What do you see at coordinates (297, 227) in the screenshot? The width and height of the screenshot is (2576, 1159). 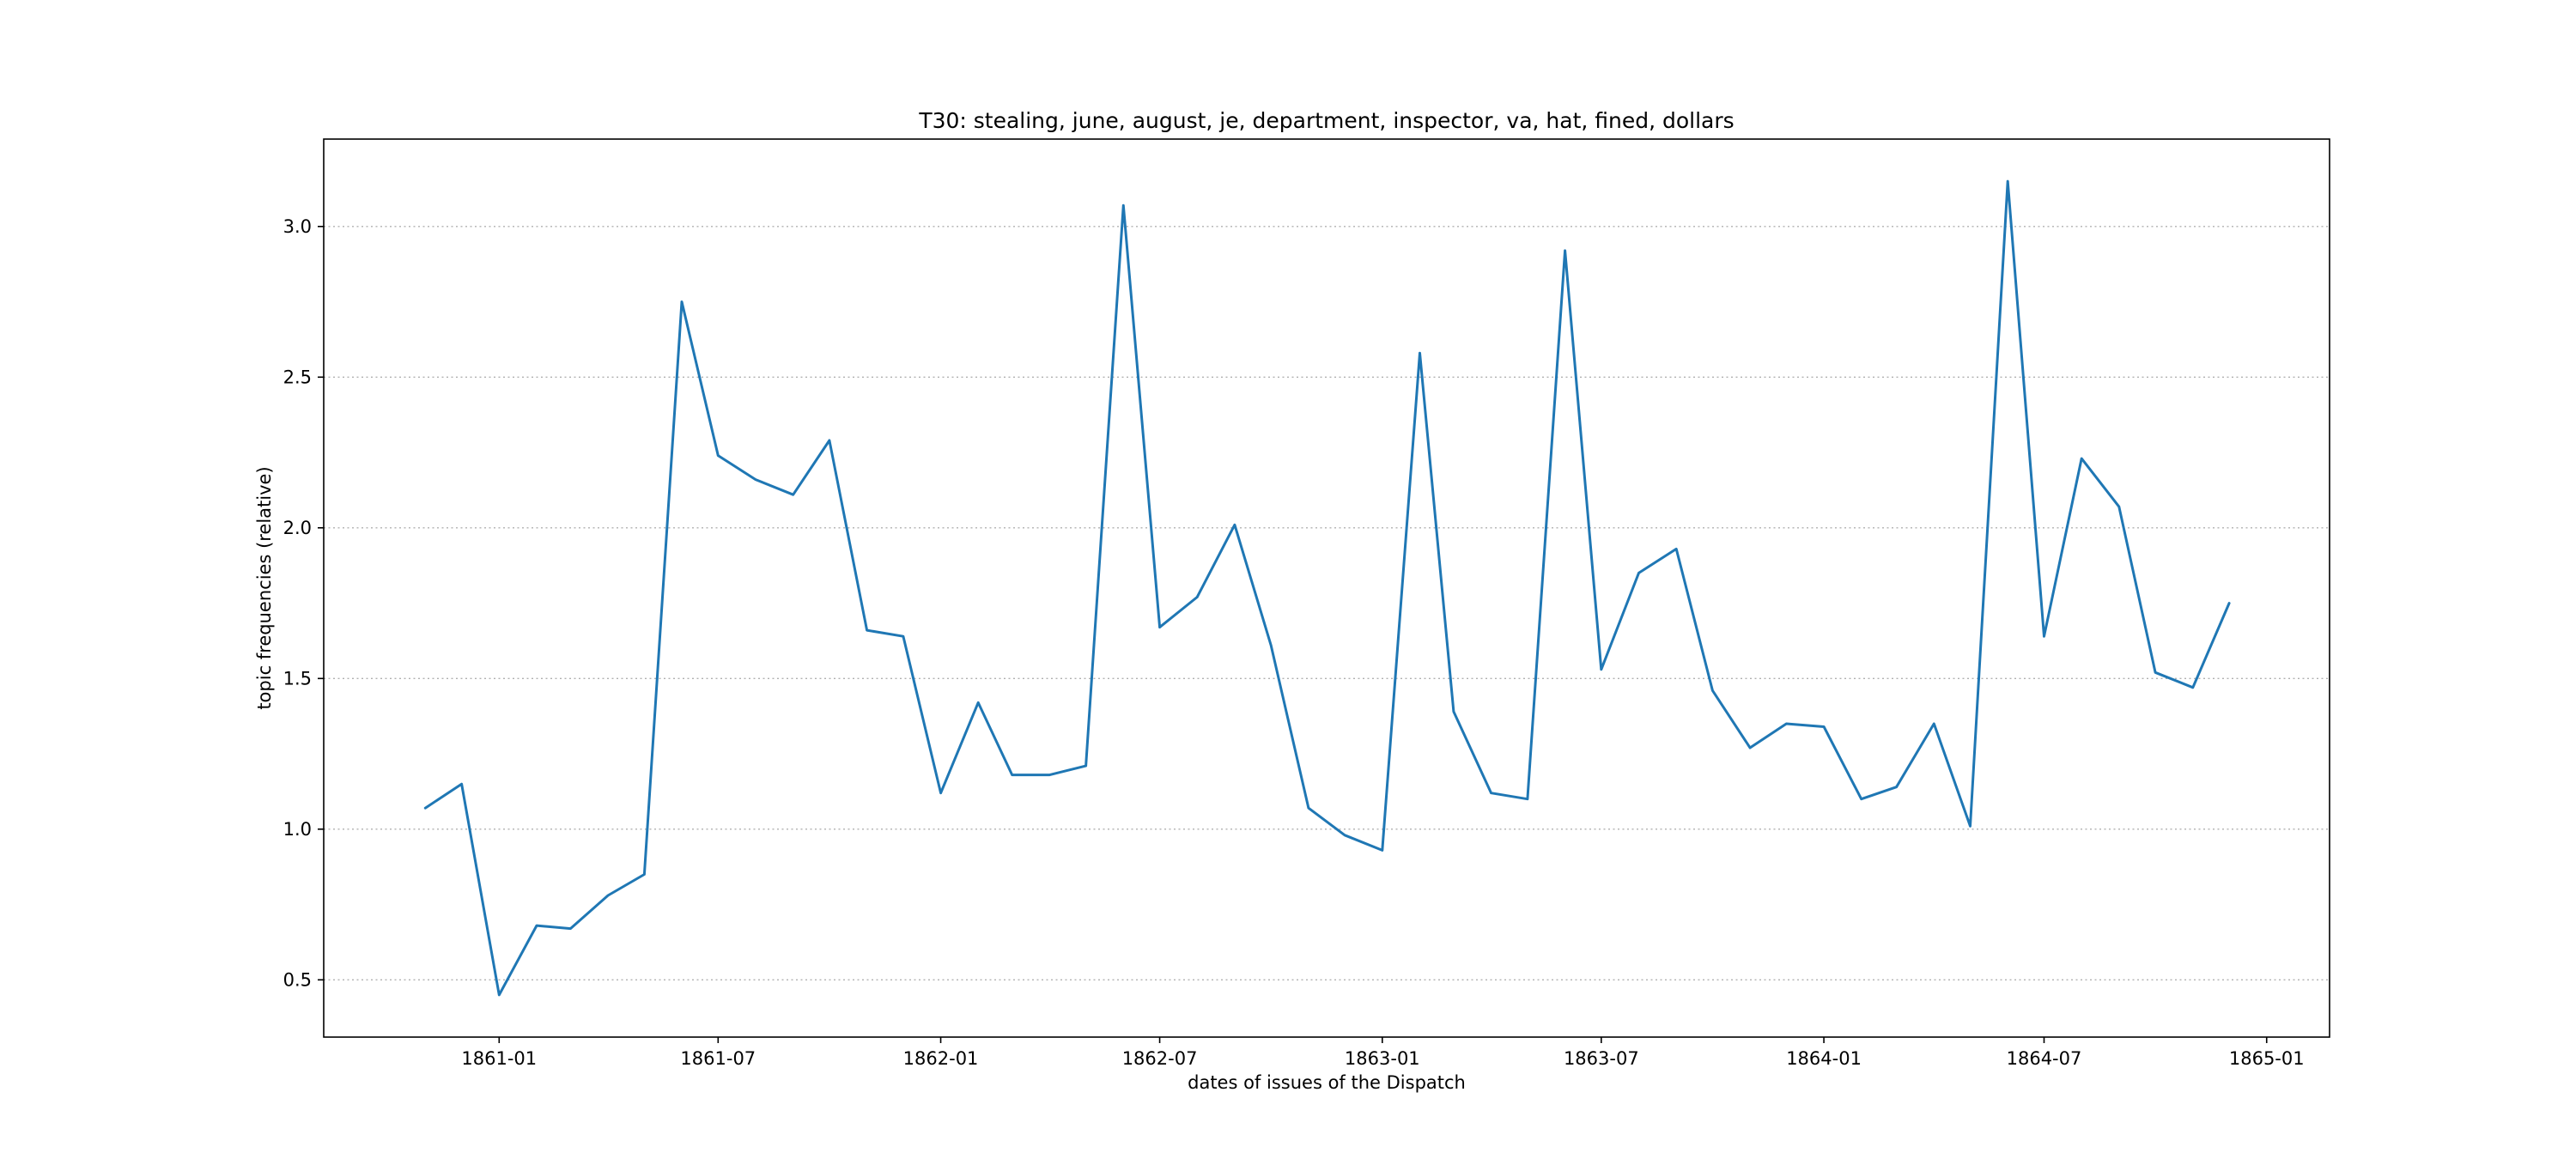 I see `y-tick-label: 3.0` at bounding box center [297, 227].